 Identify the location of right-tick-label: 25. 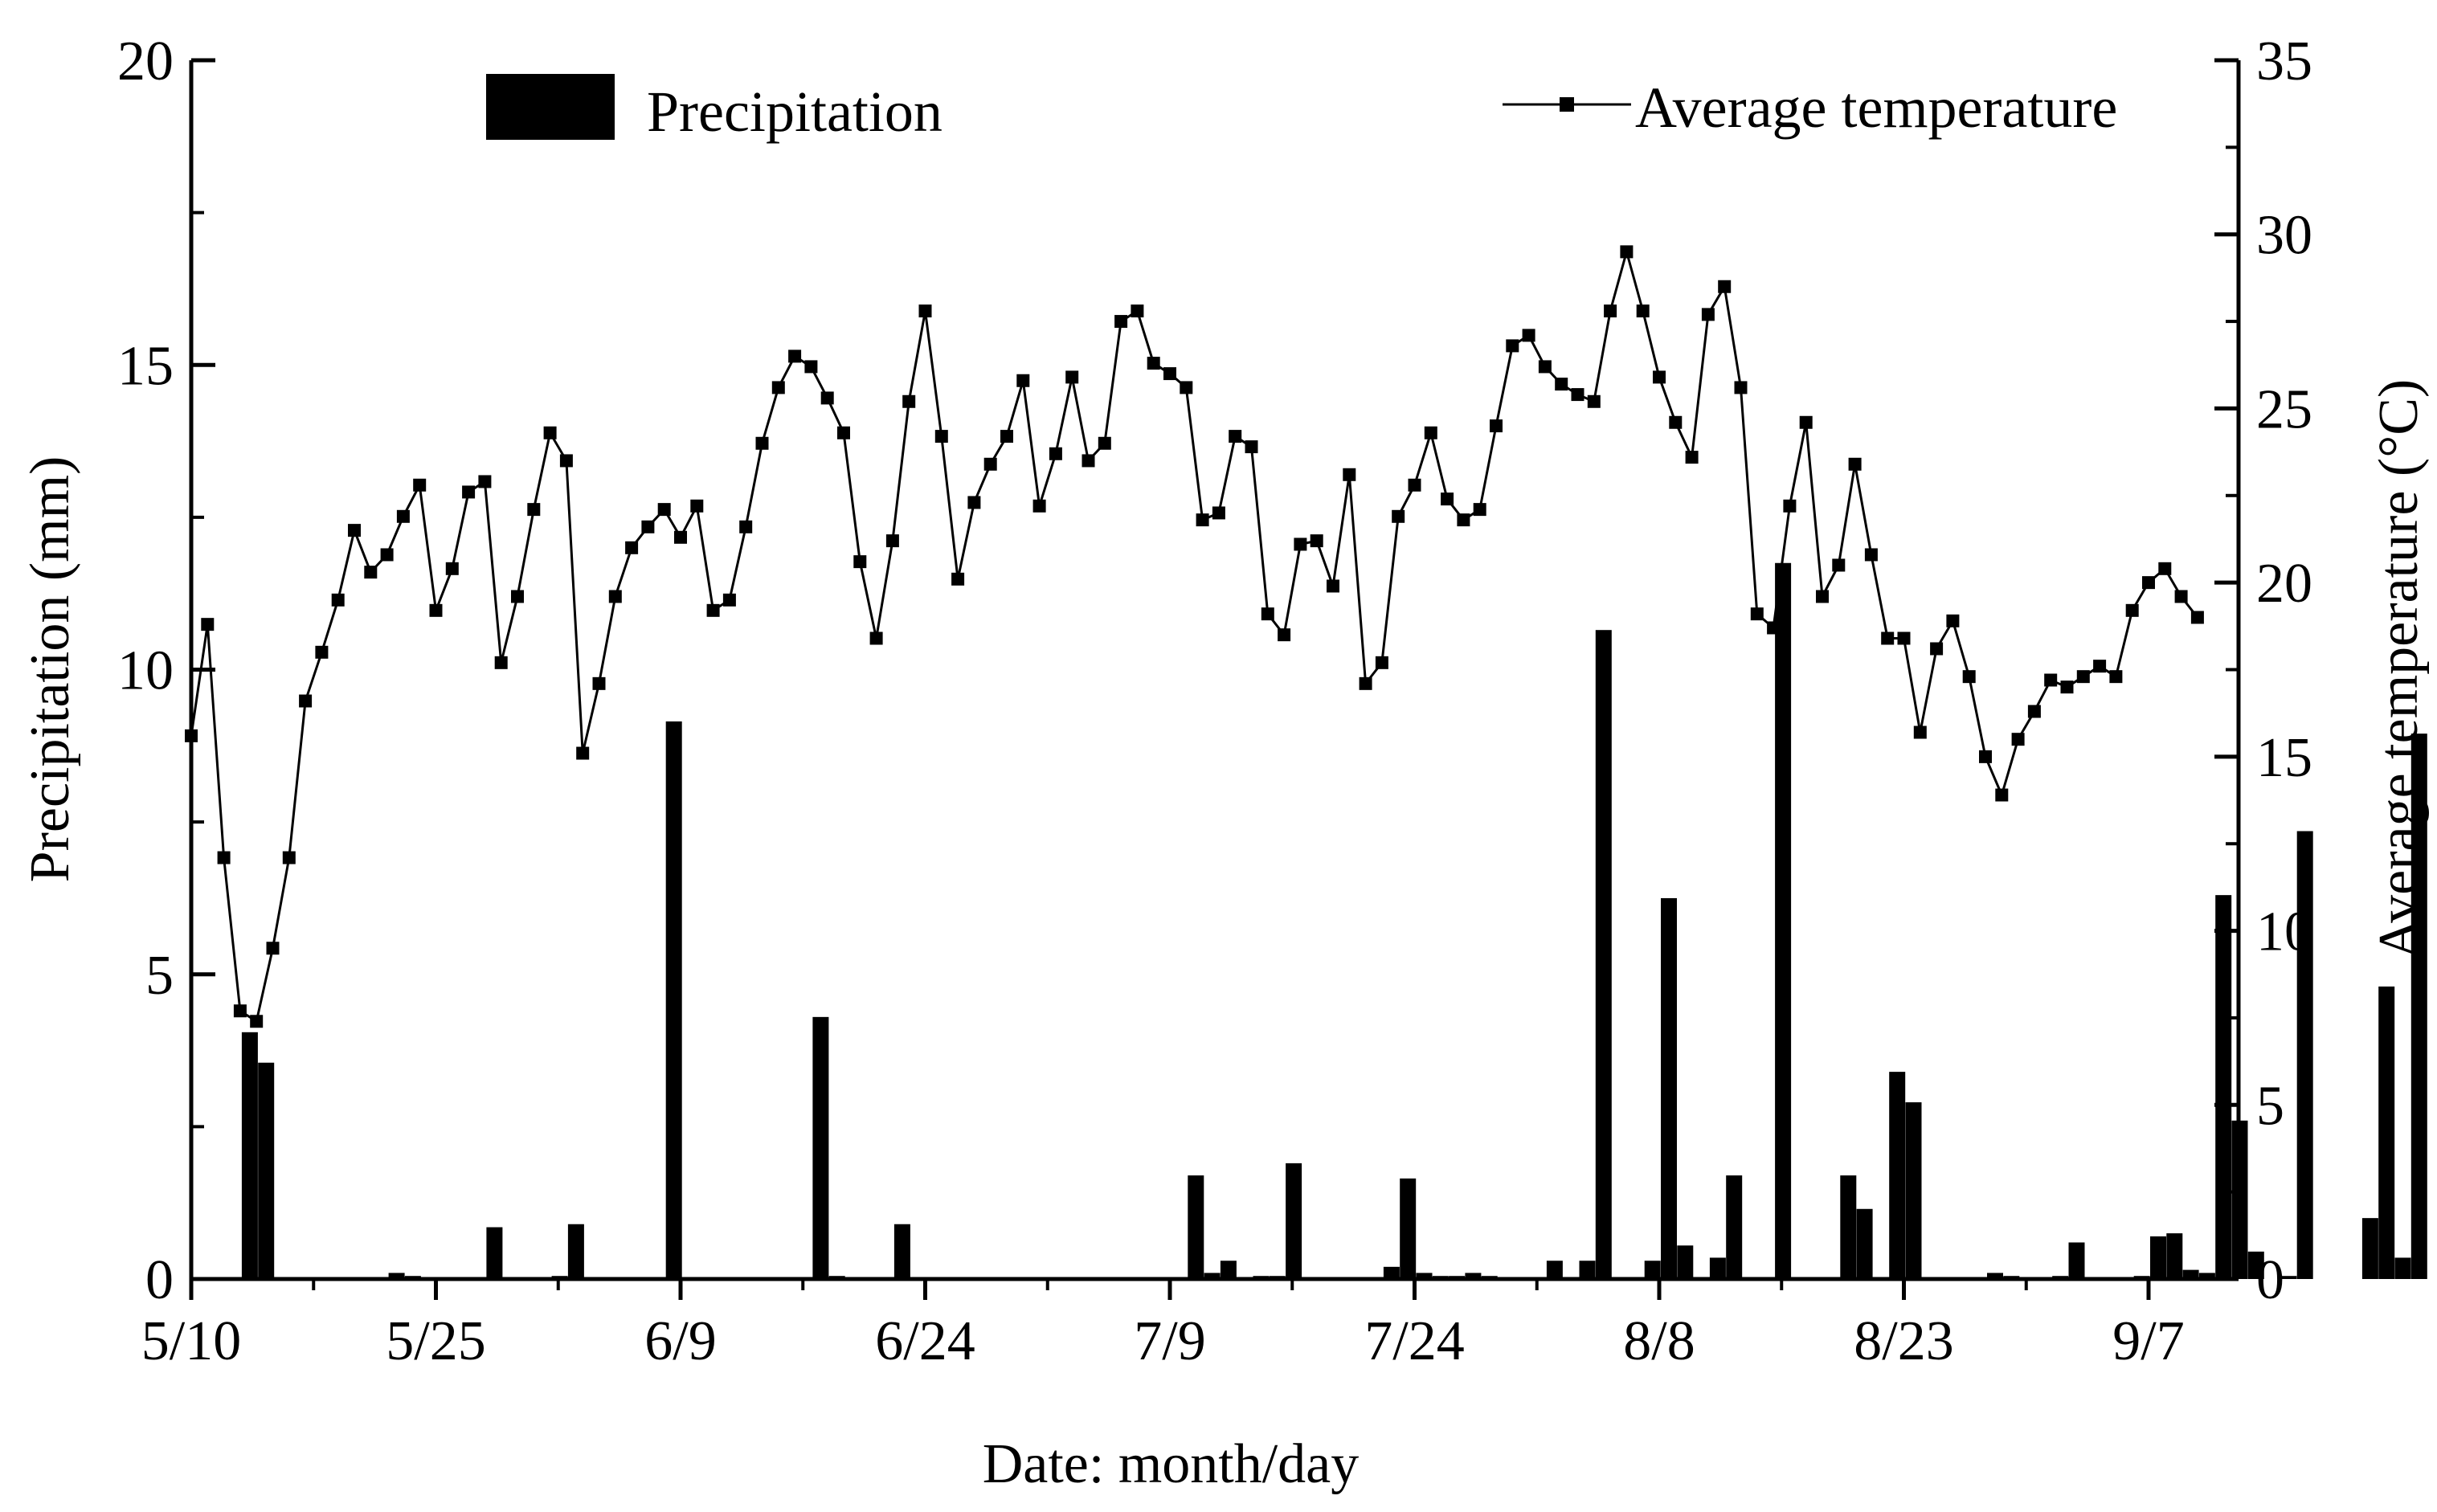
(2284, 409).